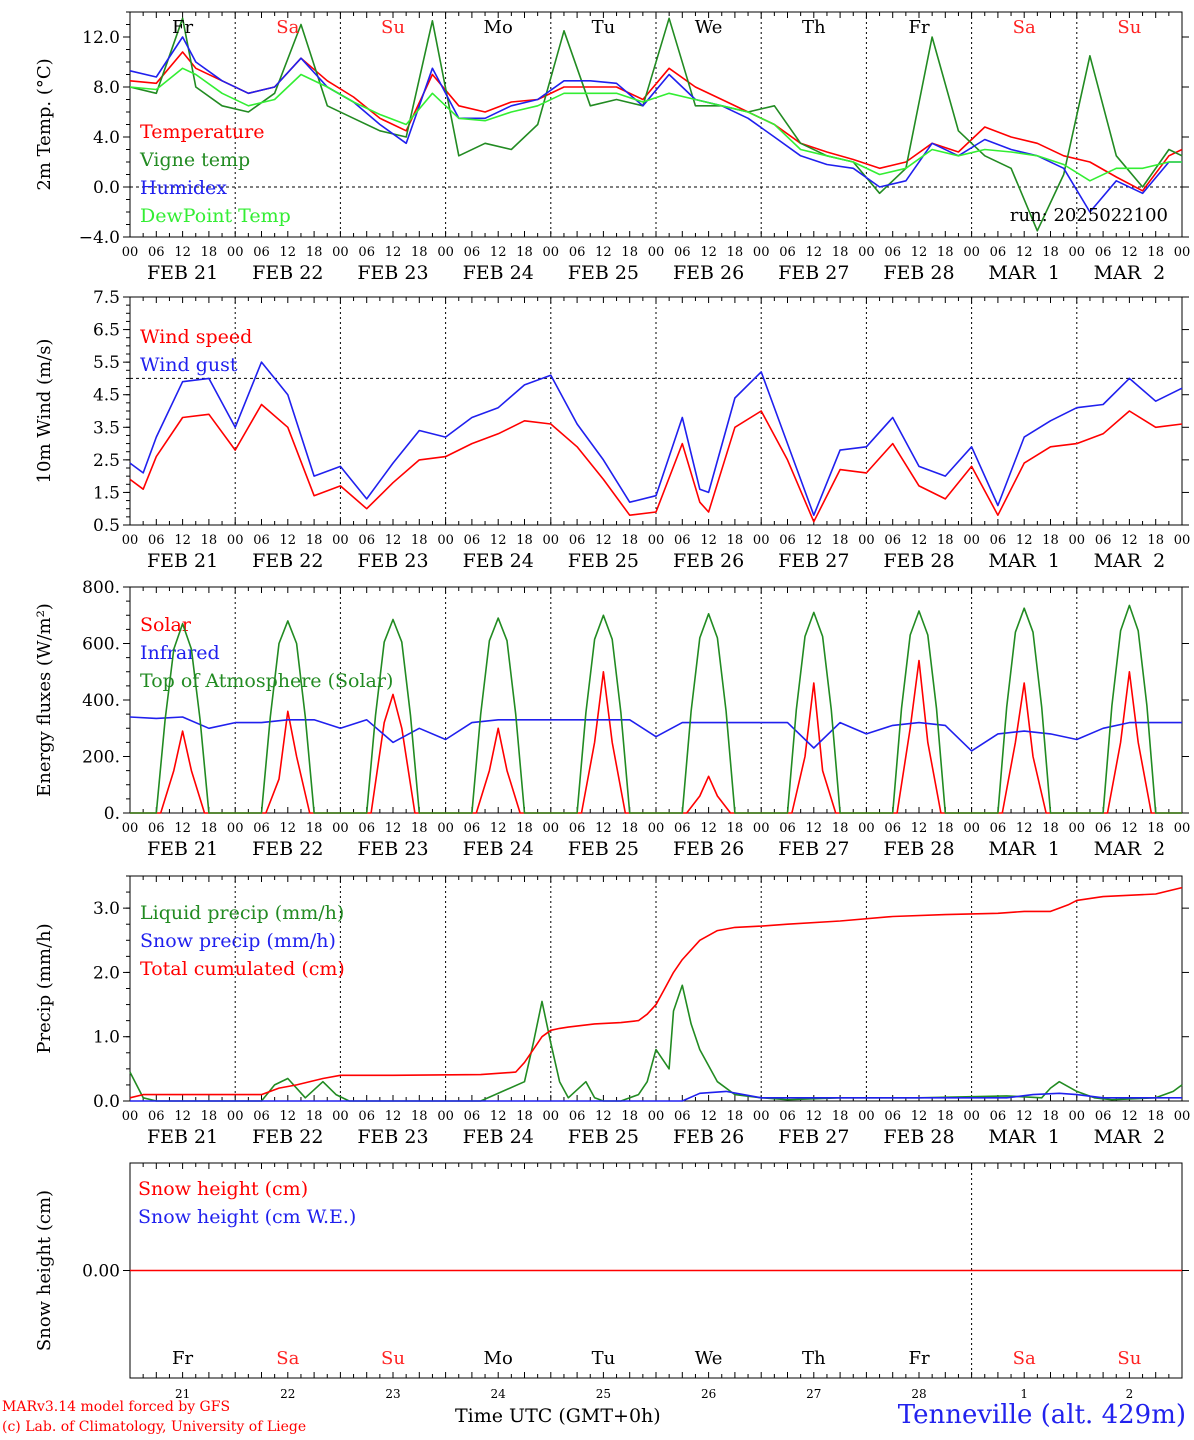 The height and width of the screenshot is (1440, 1194). What do you see at coordinates (498, 561) in the screenshot?
I see `date-label: FEB 24` at bounding box center [498, 561].